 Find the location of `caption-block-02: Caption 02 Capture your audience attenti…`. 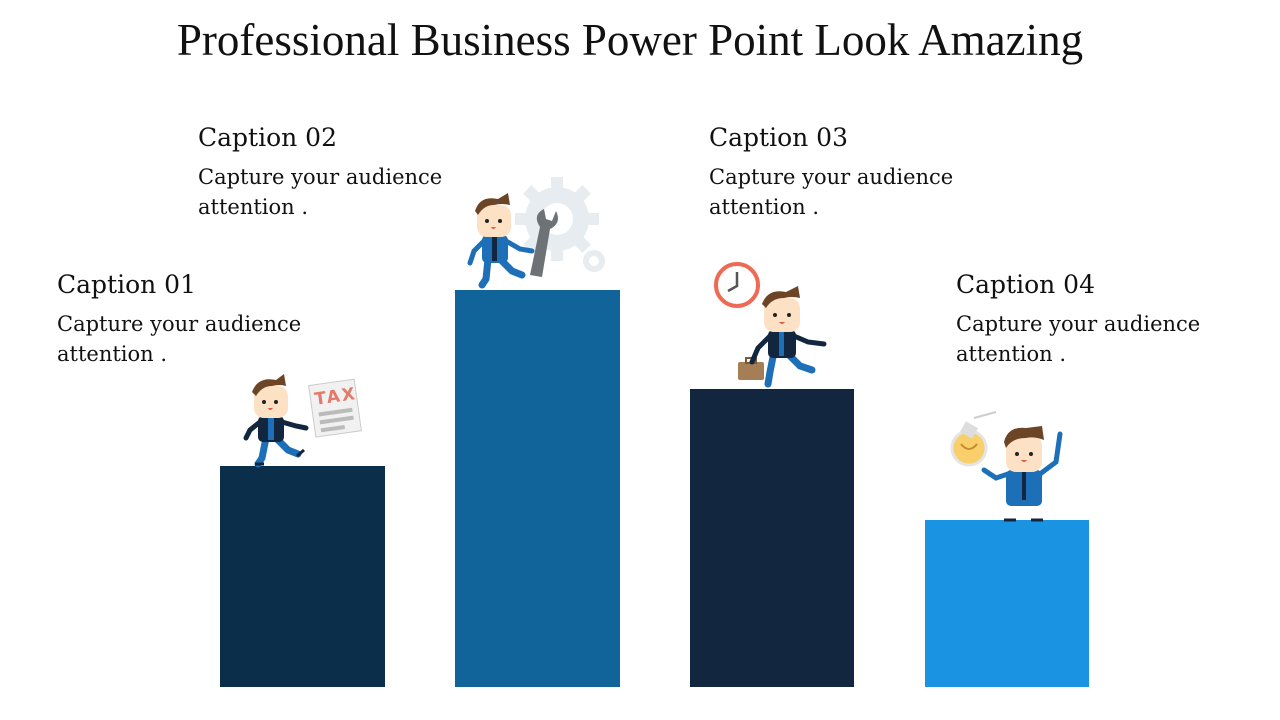

caption-block-02: Caption 02 Capture your audience attenti… is located at coordinates (328, 172).